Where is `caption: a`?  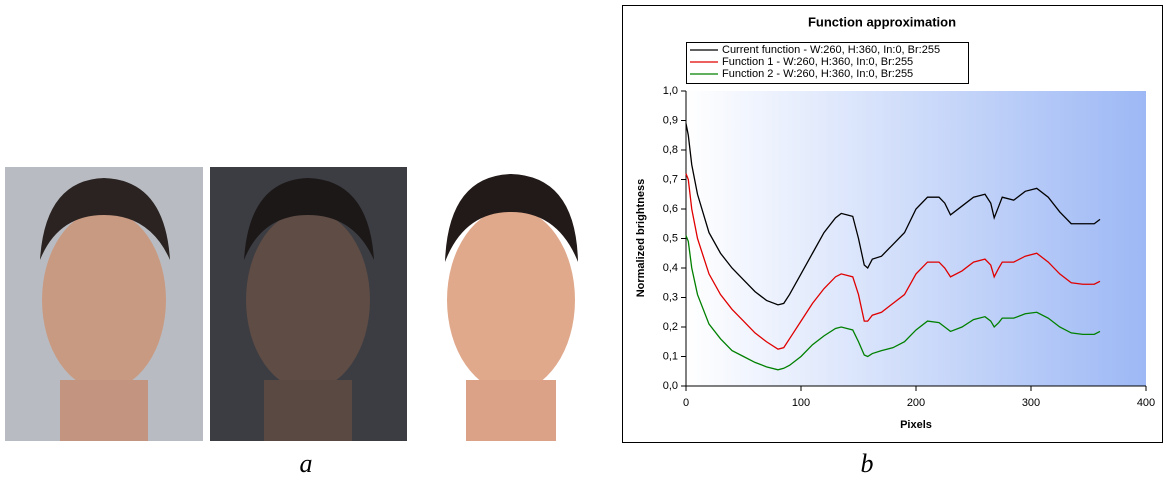 caption: a is located at coordinates (306, 463).